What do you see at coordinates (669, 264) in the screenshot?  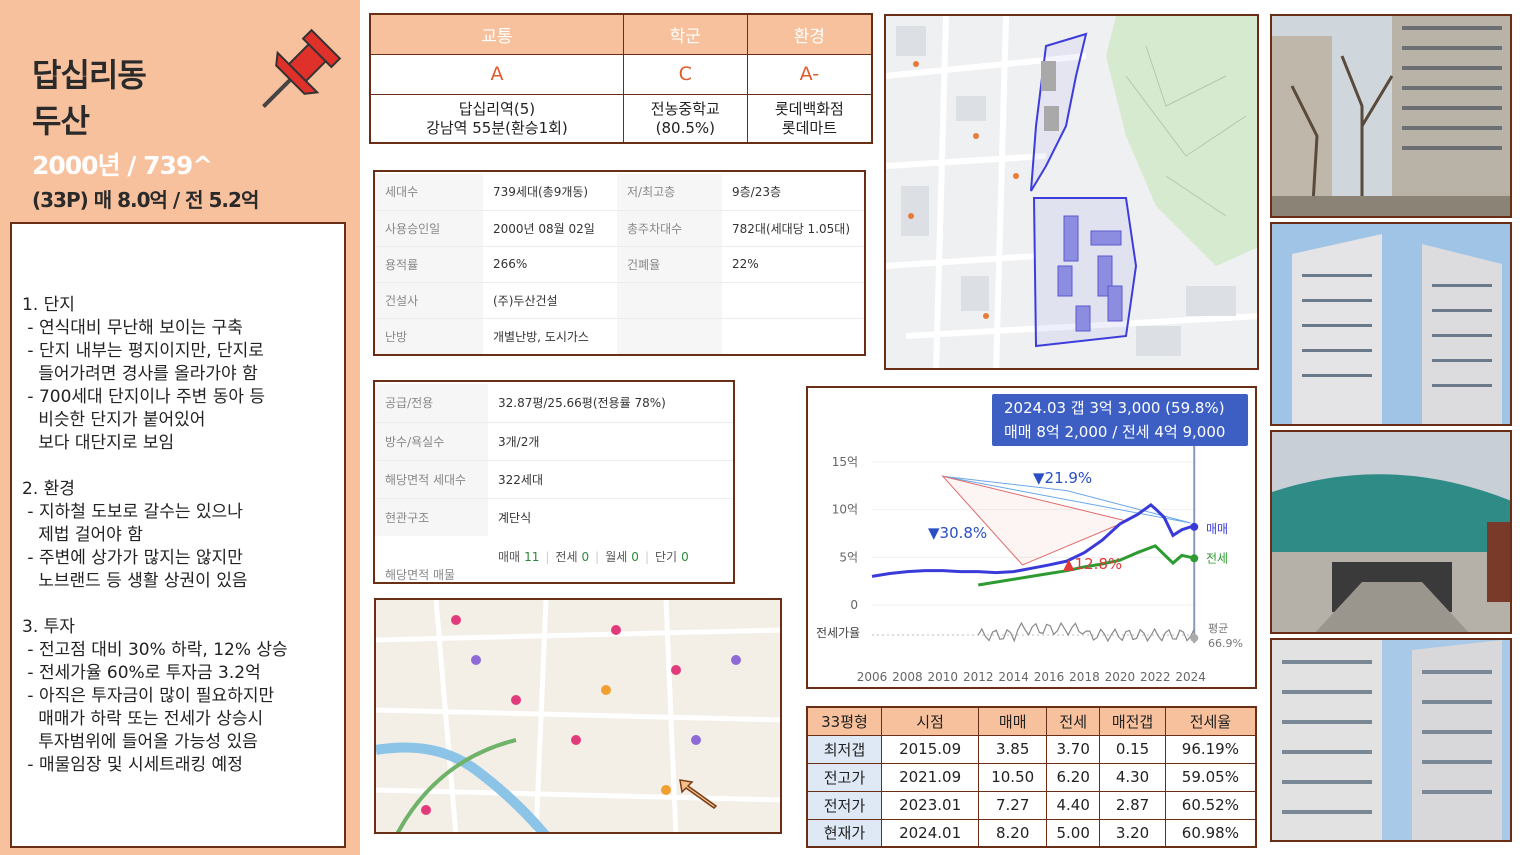 I see `info-key: 건폐율` at bounding box center [669, 264].